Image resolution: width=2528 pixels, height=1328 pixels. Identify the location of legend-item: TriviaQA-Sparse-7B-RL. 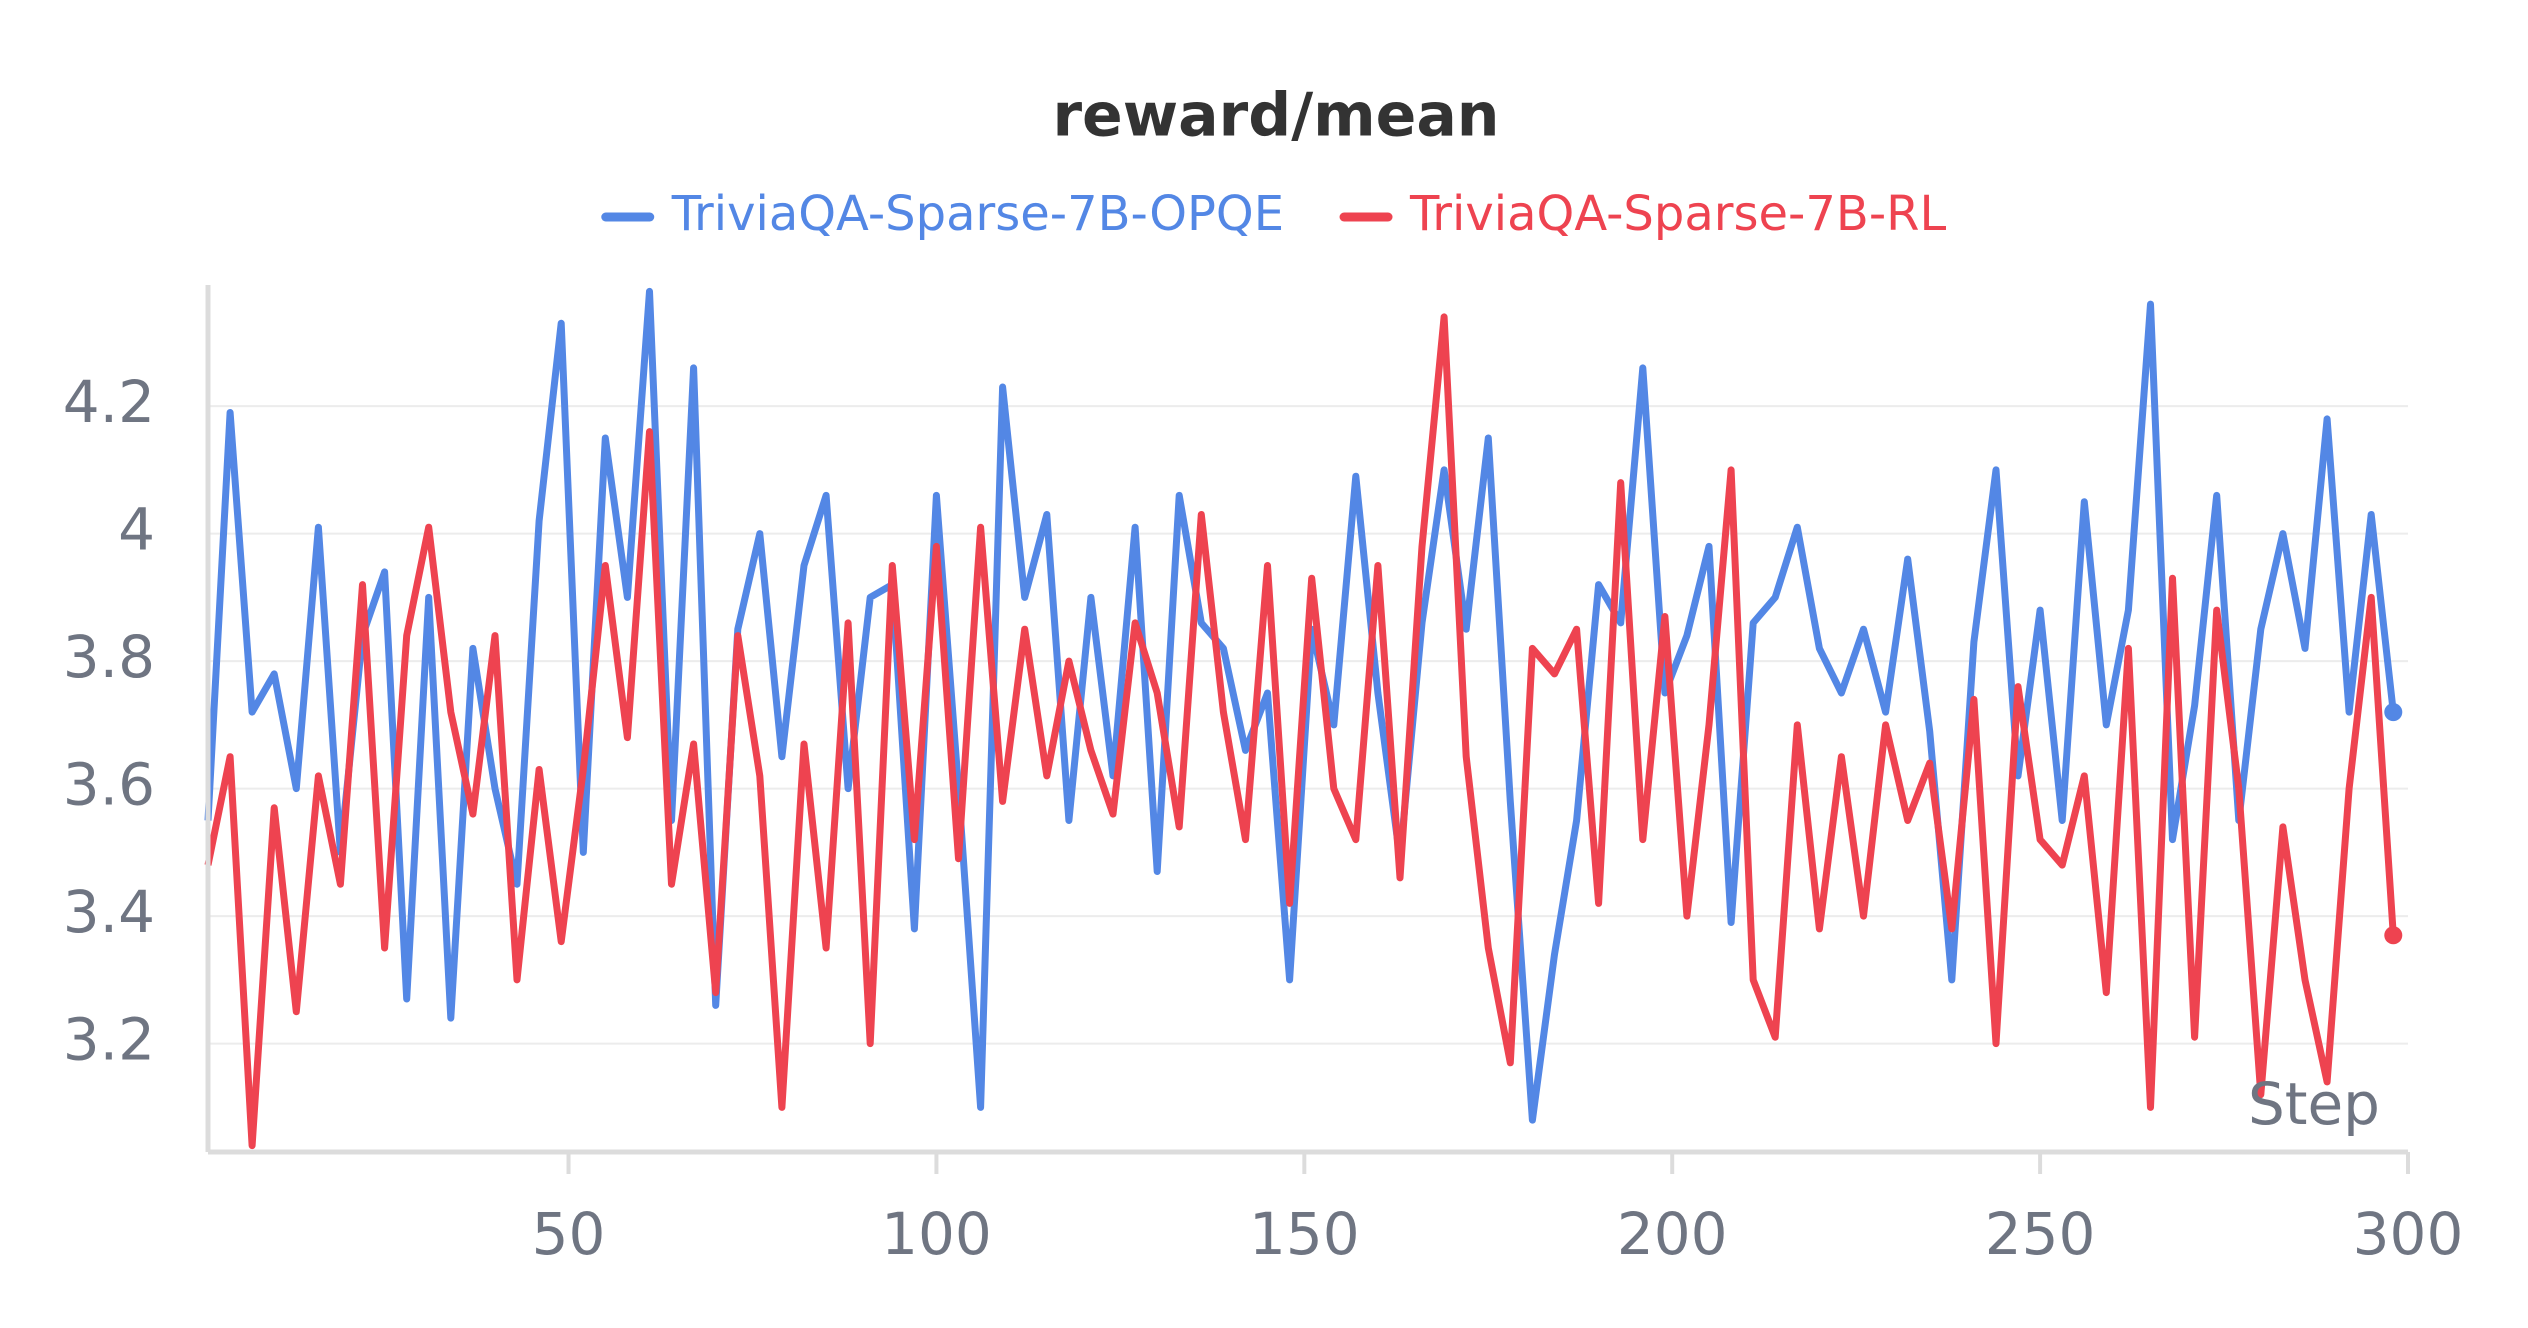
(1643, 214).